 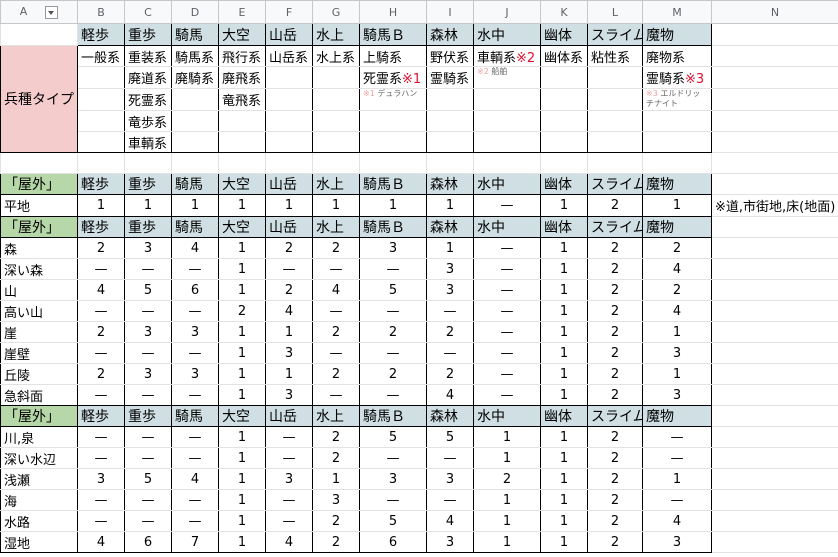 I want to click on column-header-K: K, so click(x=564, y=12).